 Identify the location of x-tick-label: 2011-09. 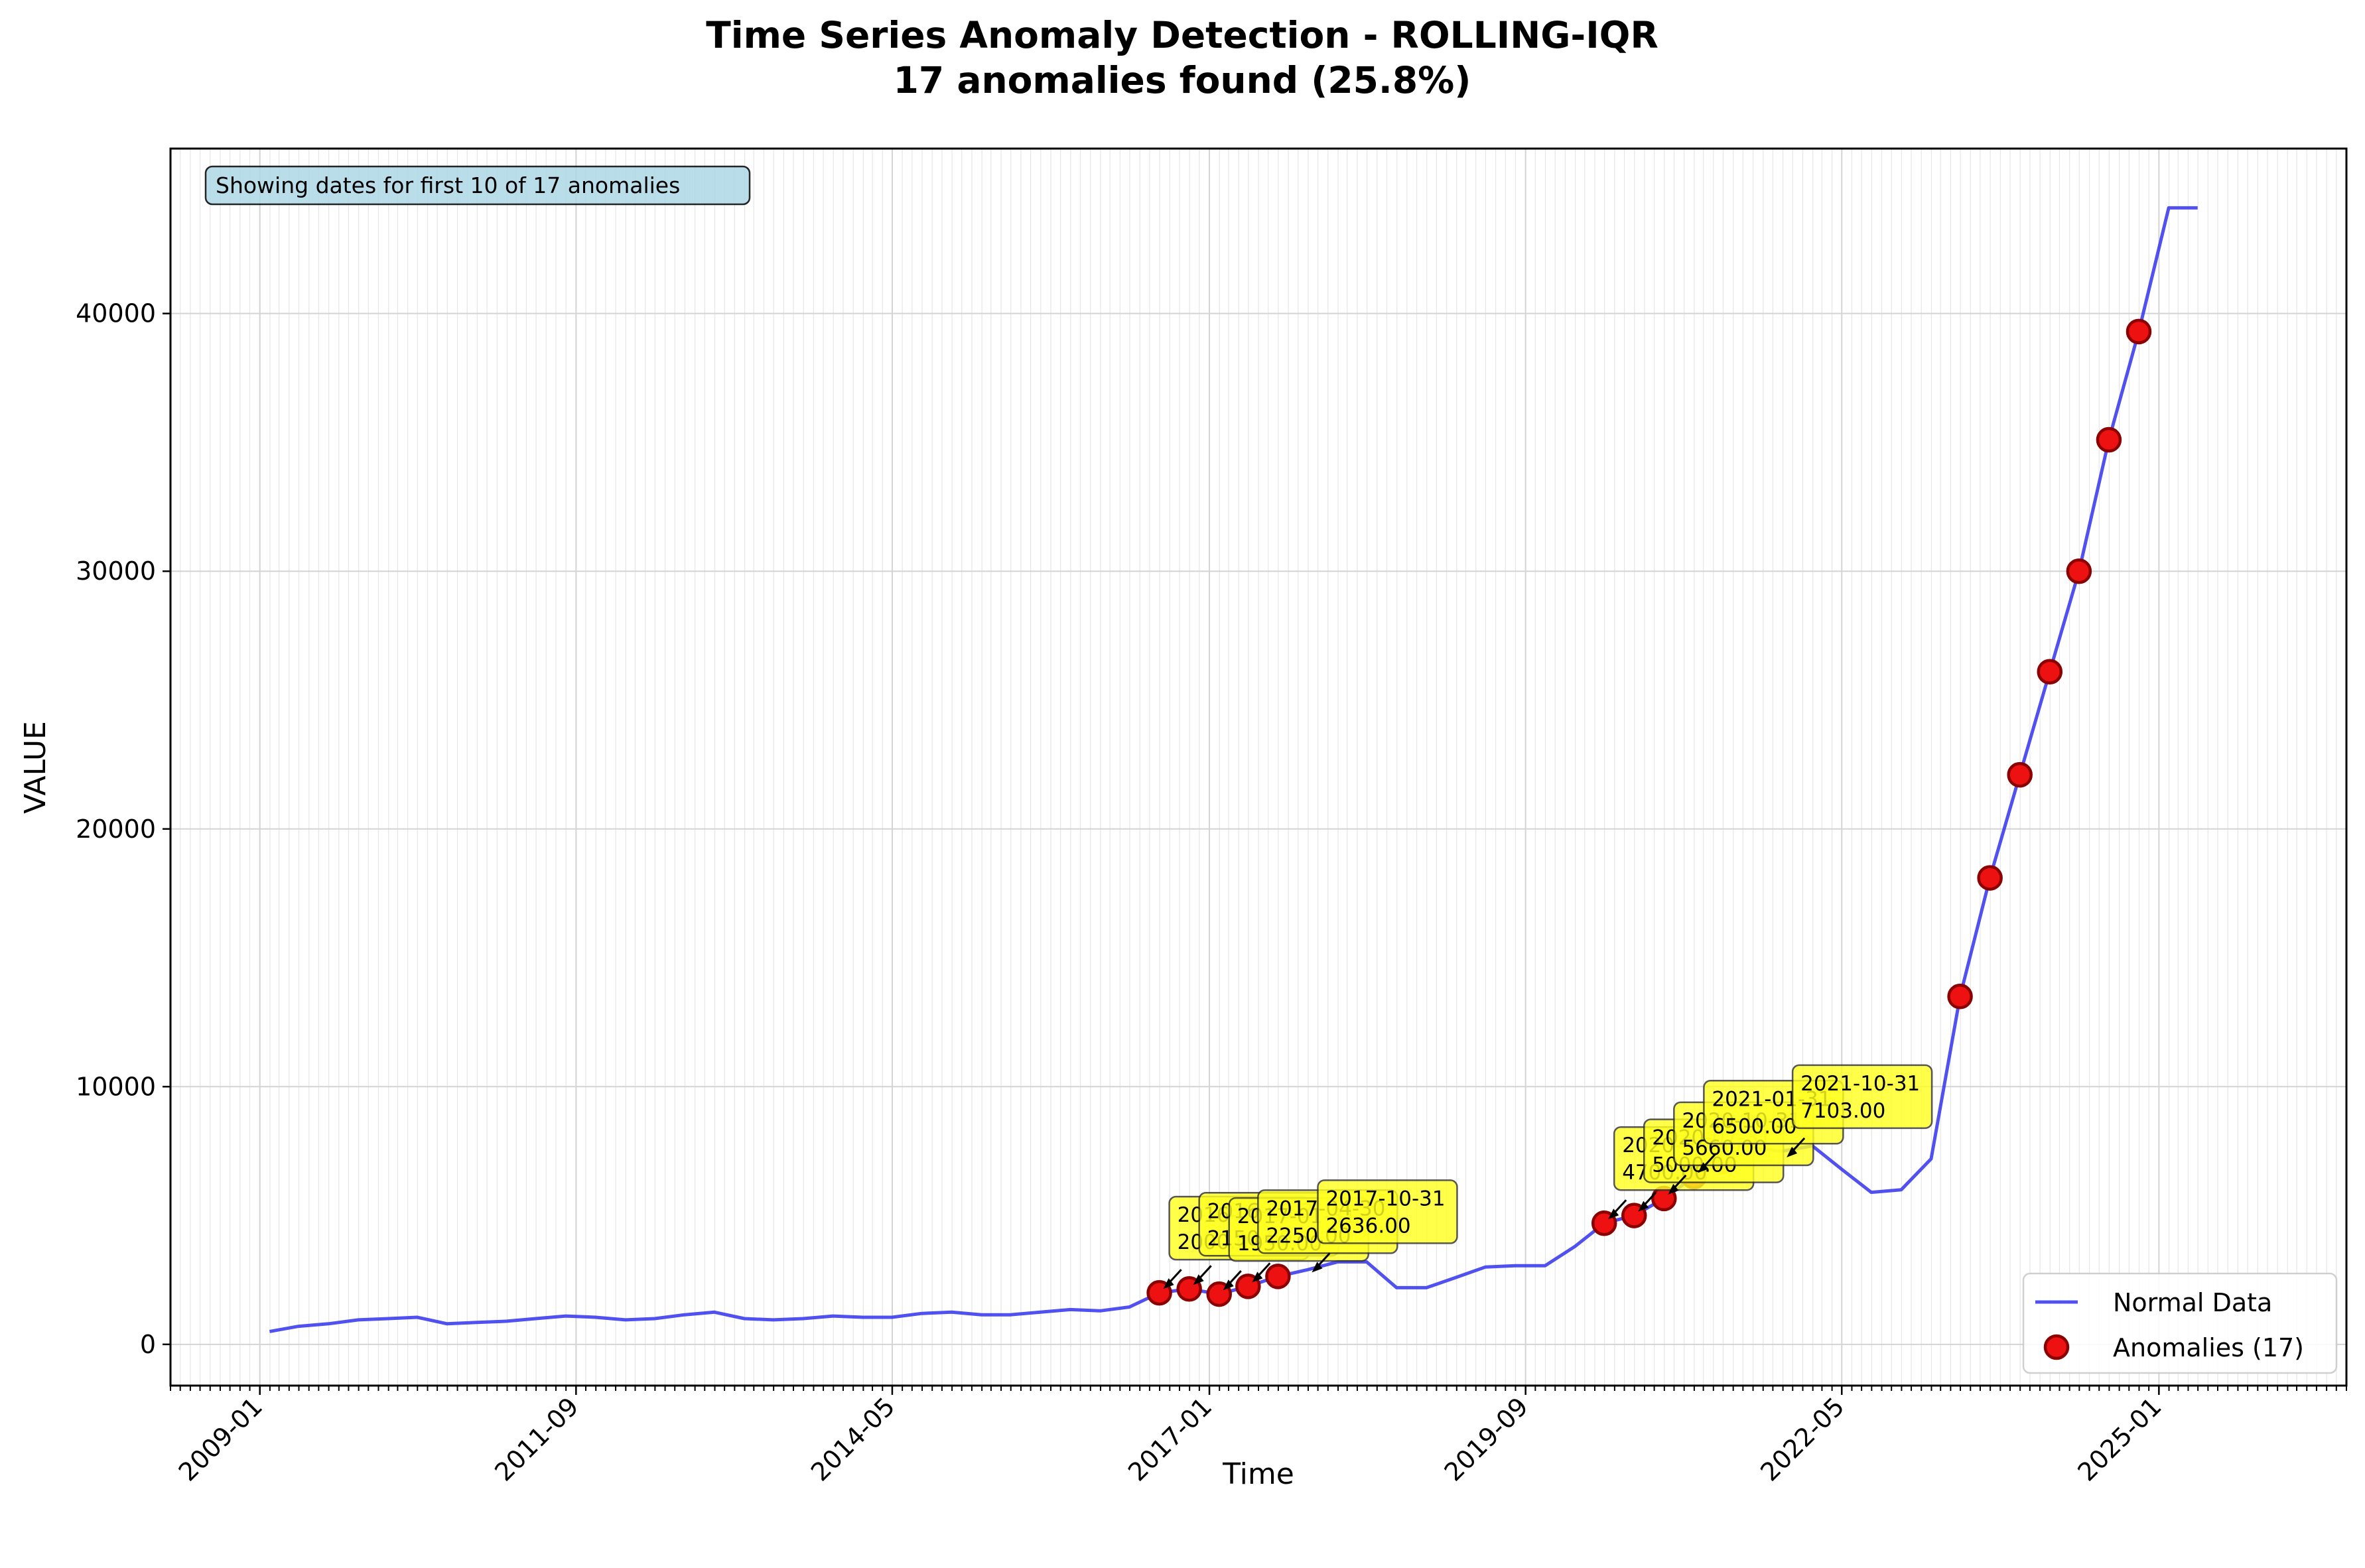
(536, 1439).